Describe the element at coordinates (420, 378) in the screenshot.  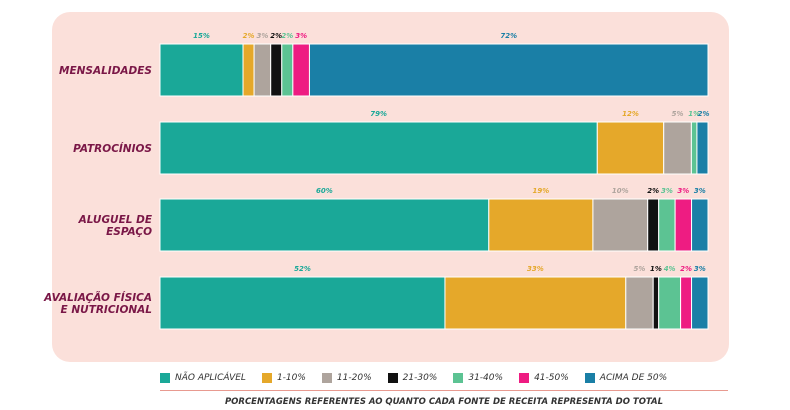
I see `legend-label: 21-30%` at that location.